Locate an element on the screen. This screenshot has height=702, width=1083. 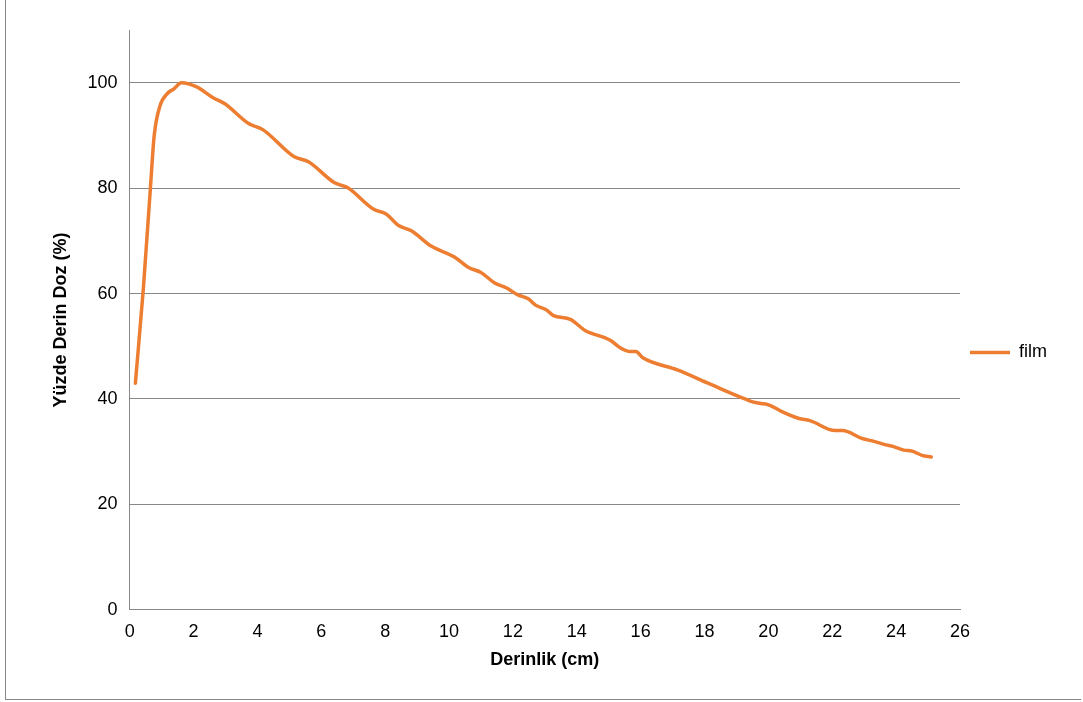
x-tick-label: 0 is located at coordinates (129, 630).